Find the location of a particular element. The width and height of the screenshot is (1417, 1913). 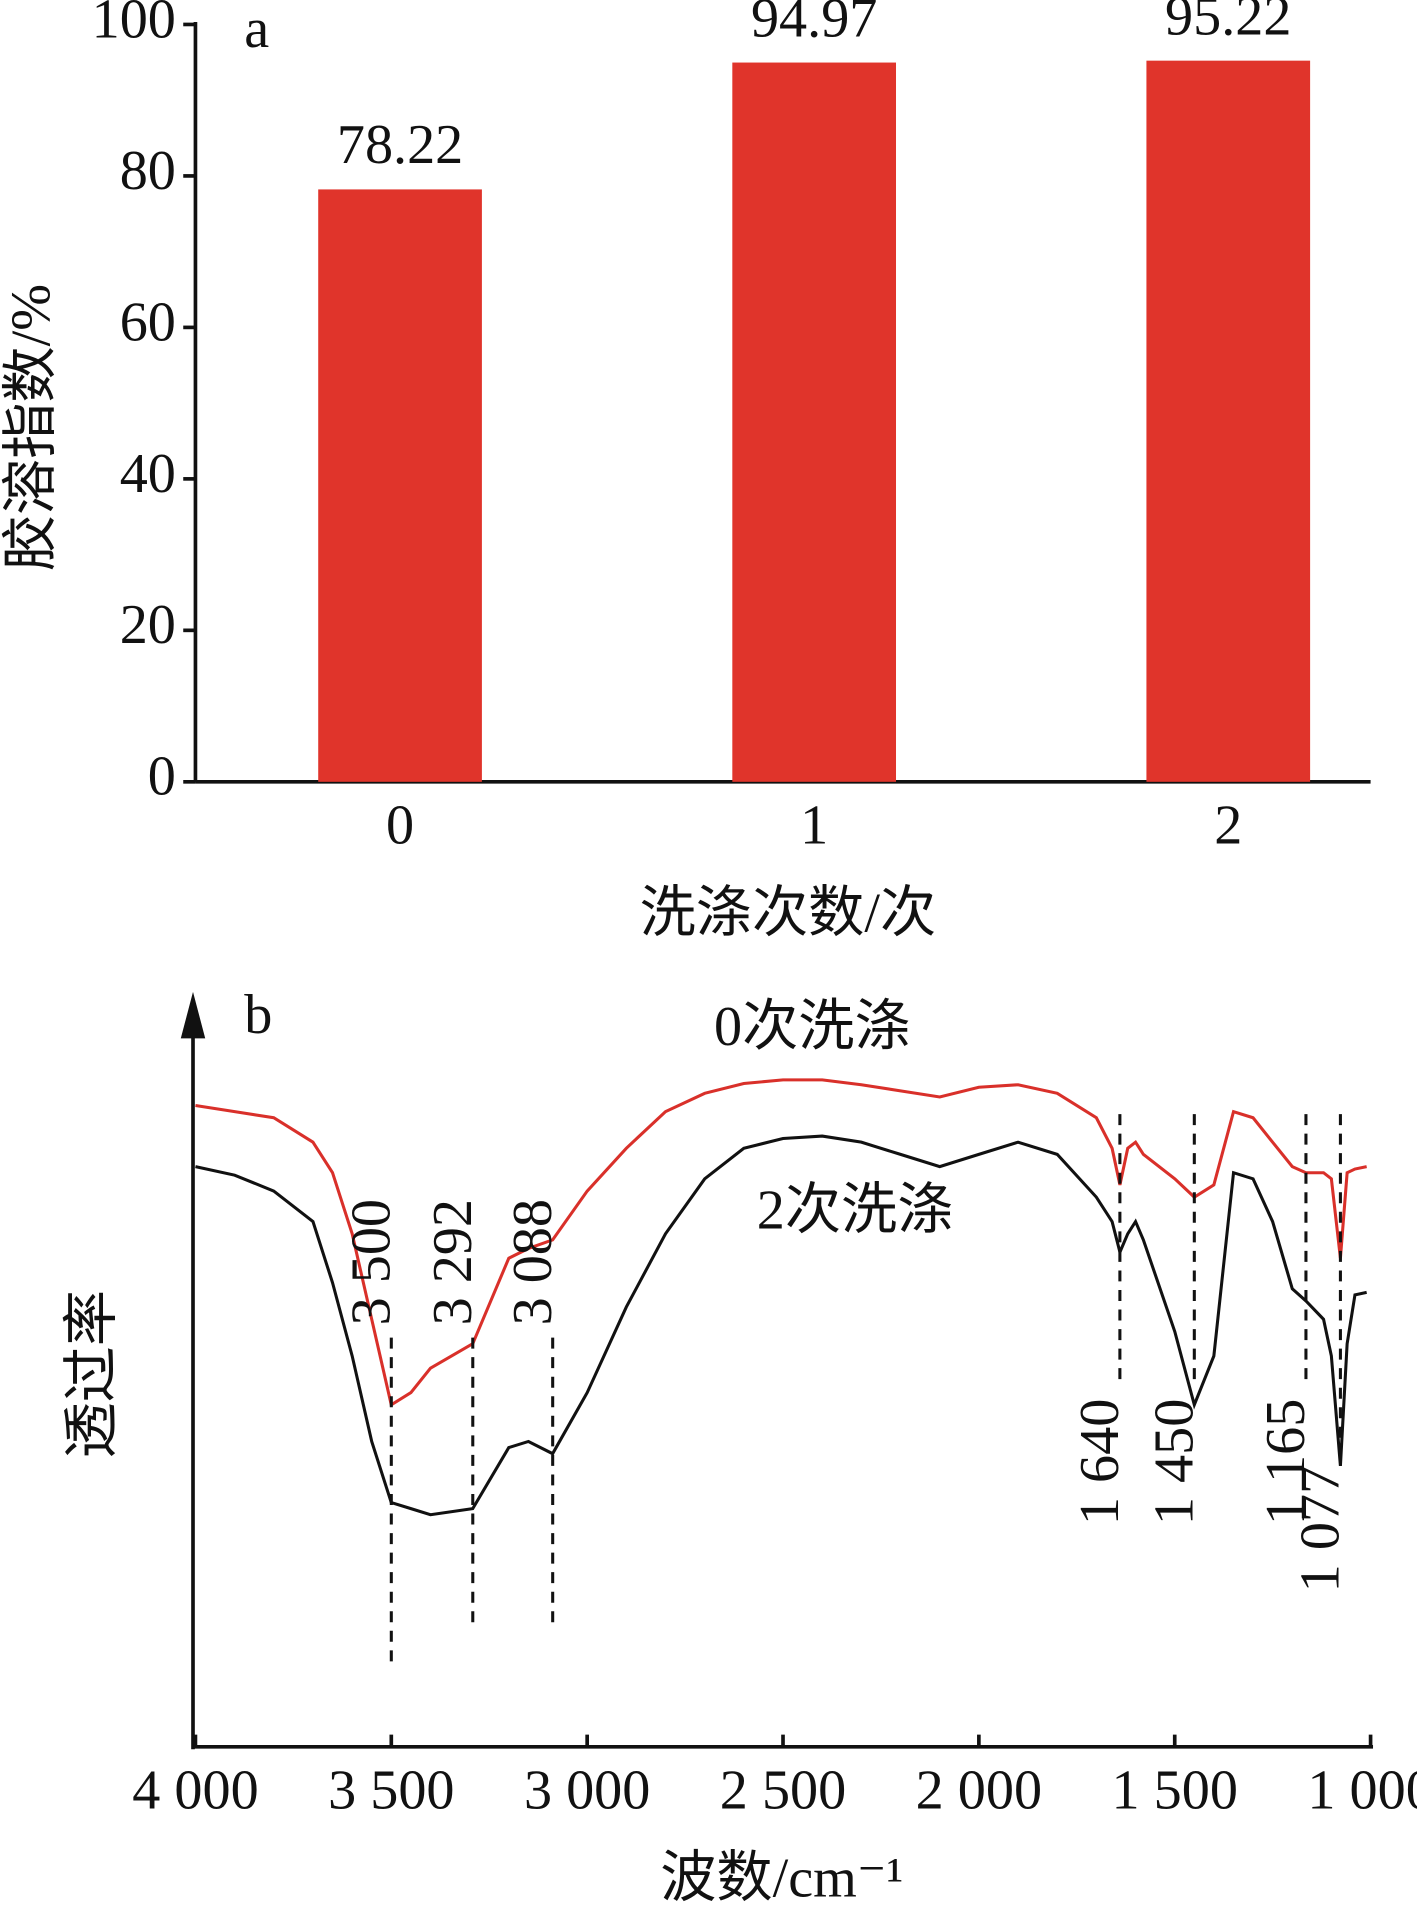

x-tick-label: 3 000 is located at coordinates (587, 1791).